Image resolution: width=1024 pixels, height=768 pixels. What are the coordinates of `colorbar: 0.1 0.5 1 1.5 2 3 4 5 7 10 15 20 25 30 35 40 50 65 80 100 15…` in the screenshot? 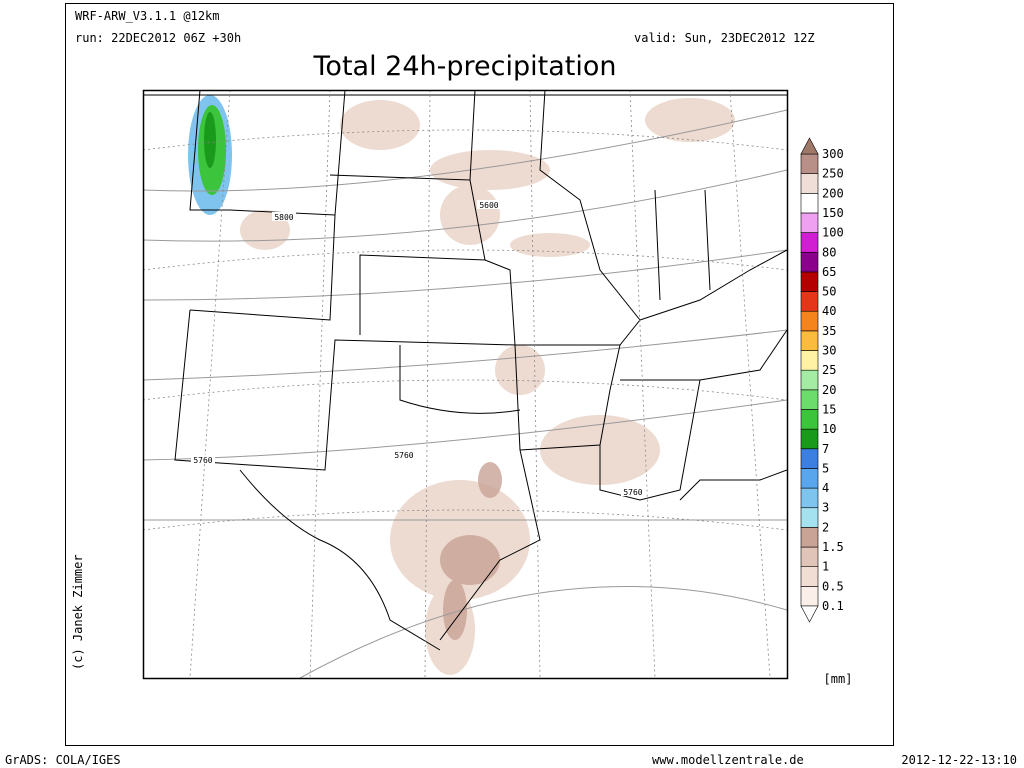 It's located at (822, 380).